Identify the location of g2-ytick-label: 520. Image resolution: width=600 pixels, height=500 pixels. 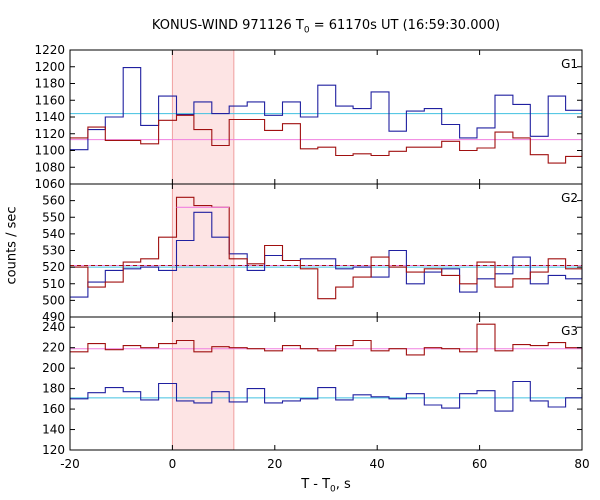
(53, 267).